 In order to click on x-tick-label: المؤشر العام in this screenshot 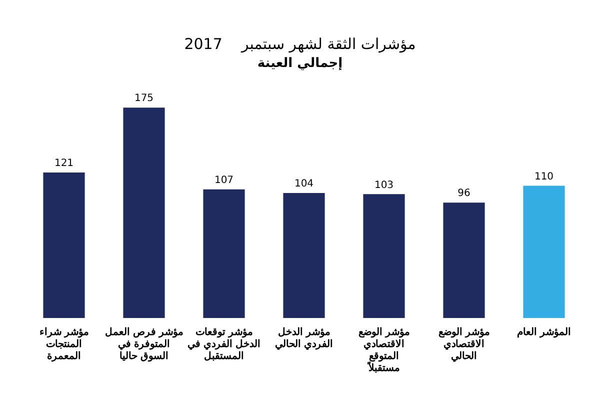, I will do `click(544, 332)`.